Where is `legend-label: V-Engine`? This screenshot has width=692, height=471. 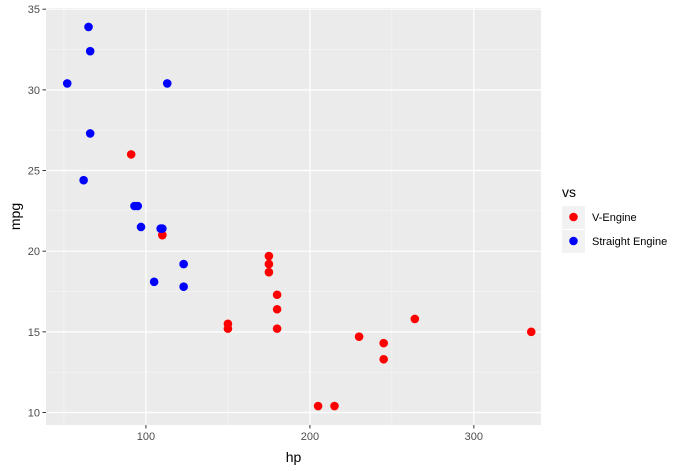 legend-label: V-Engine is located at coordinates (614, 218).